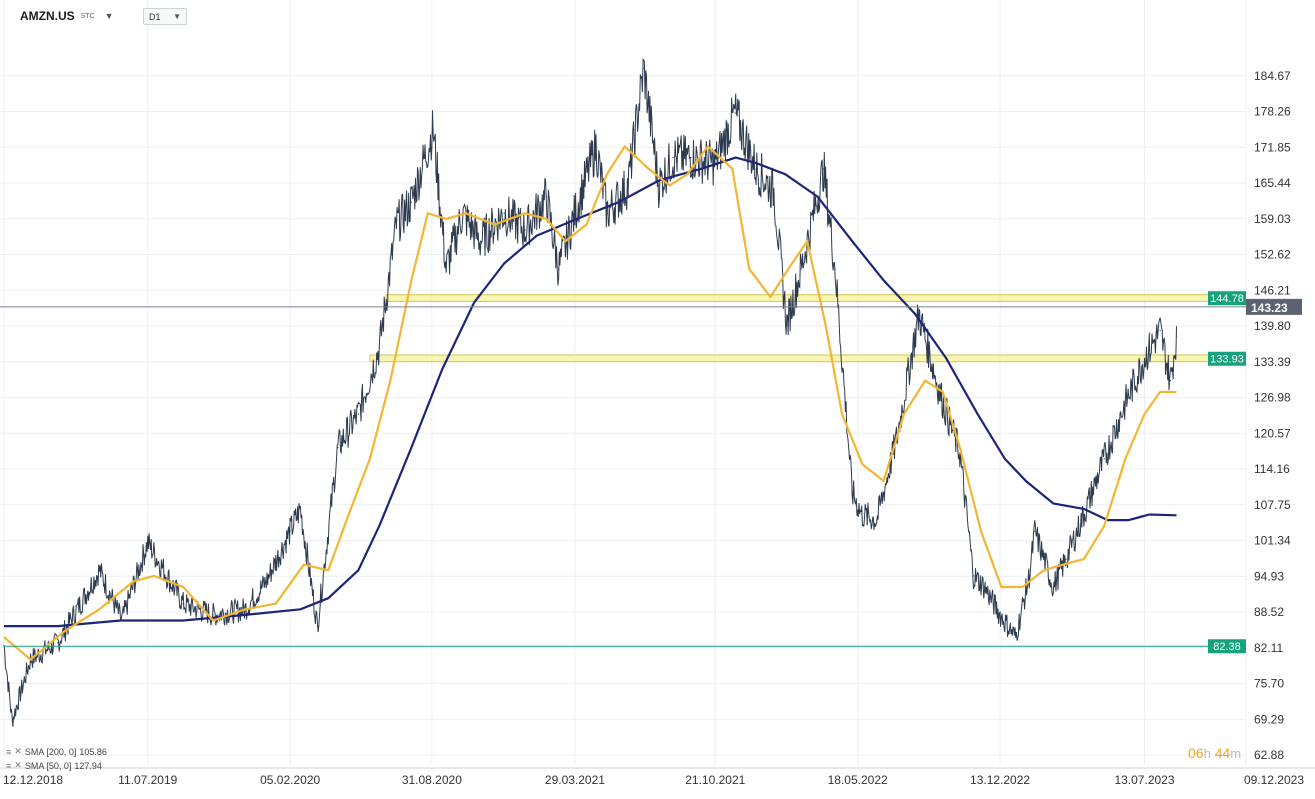 This screenshot has width=1315, height=799. I want to click on x-tick-label: 18.05.2022, so click(858, 780).